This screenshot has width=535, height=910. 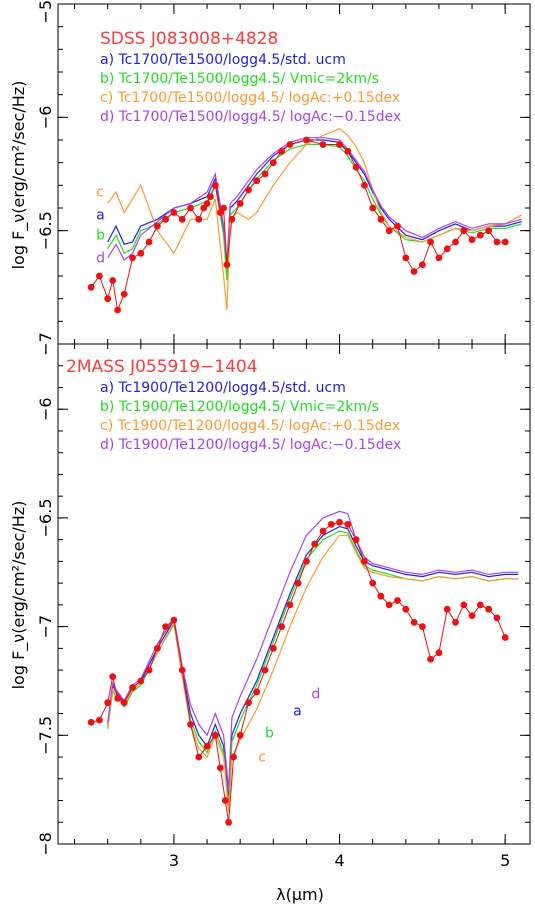 I want to click on series-line-a, so click(x=314, y=205).